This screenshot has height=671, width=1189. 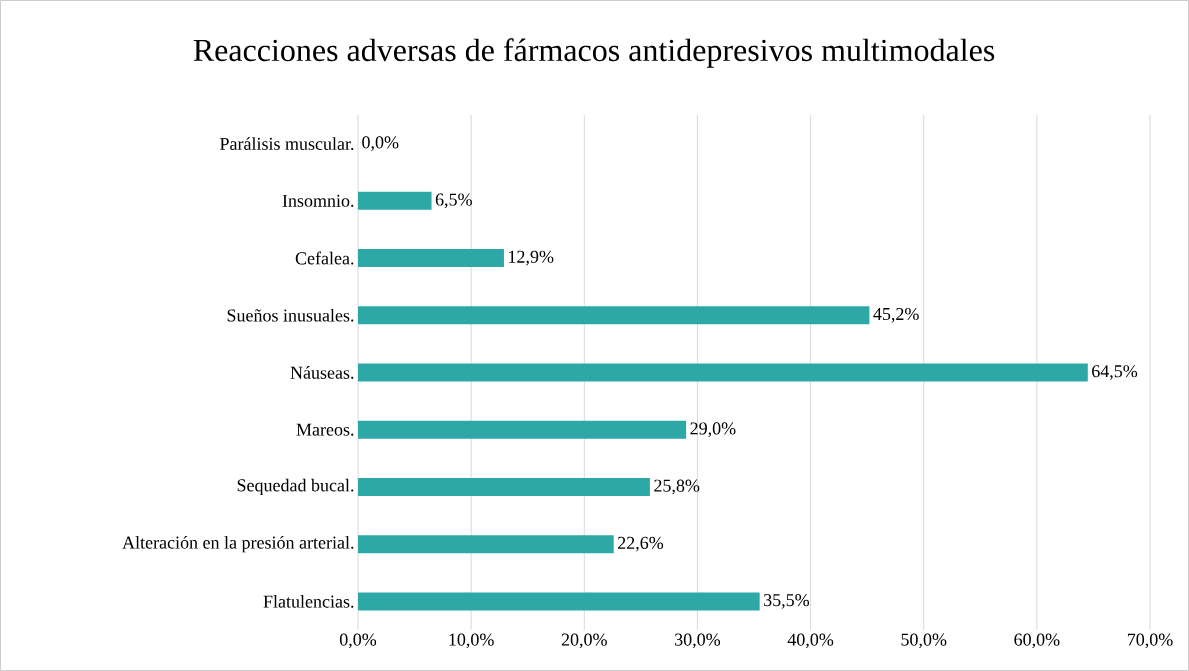 I want to click on data-label: 6,5%, so click(x=453, y=201).